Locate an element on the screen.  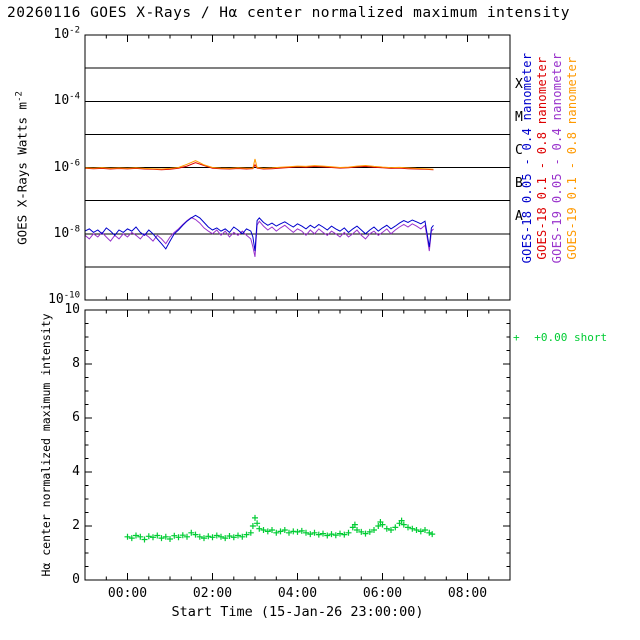
goes-ytick-label: 10⁻¹⁰ is located at coordinates (64, 298).